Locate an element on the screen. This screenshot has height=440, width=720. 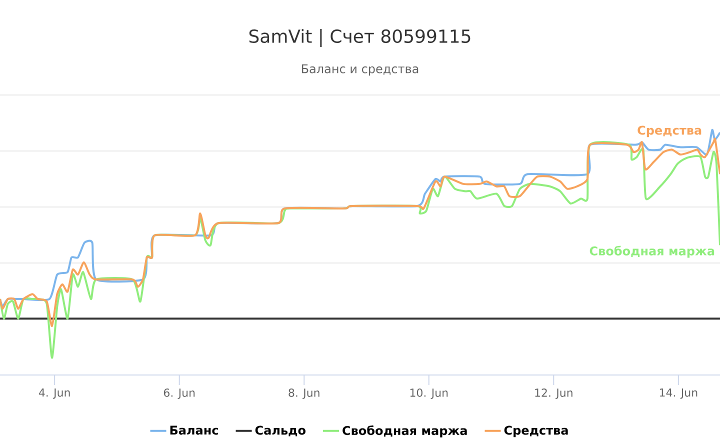
legend-label: Свободная маржа is located at coordinates (404, 431).